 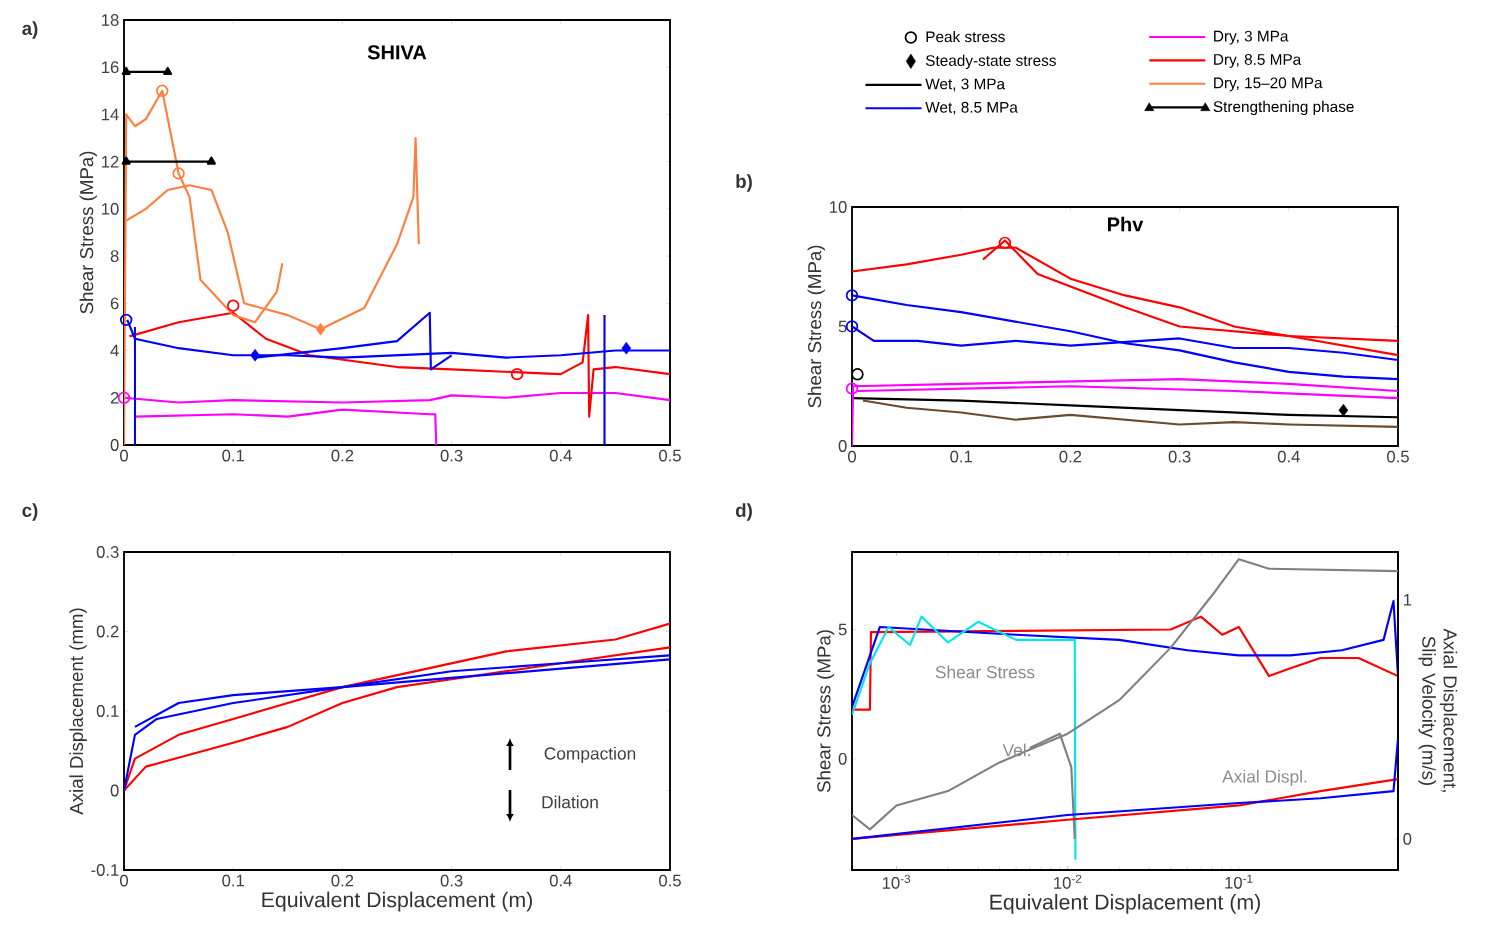 I want to click on annotation: Vel., so click(x=1016, y=750).